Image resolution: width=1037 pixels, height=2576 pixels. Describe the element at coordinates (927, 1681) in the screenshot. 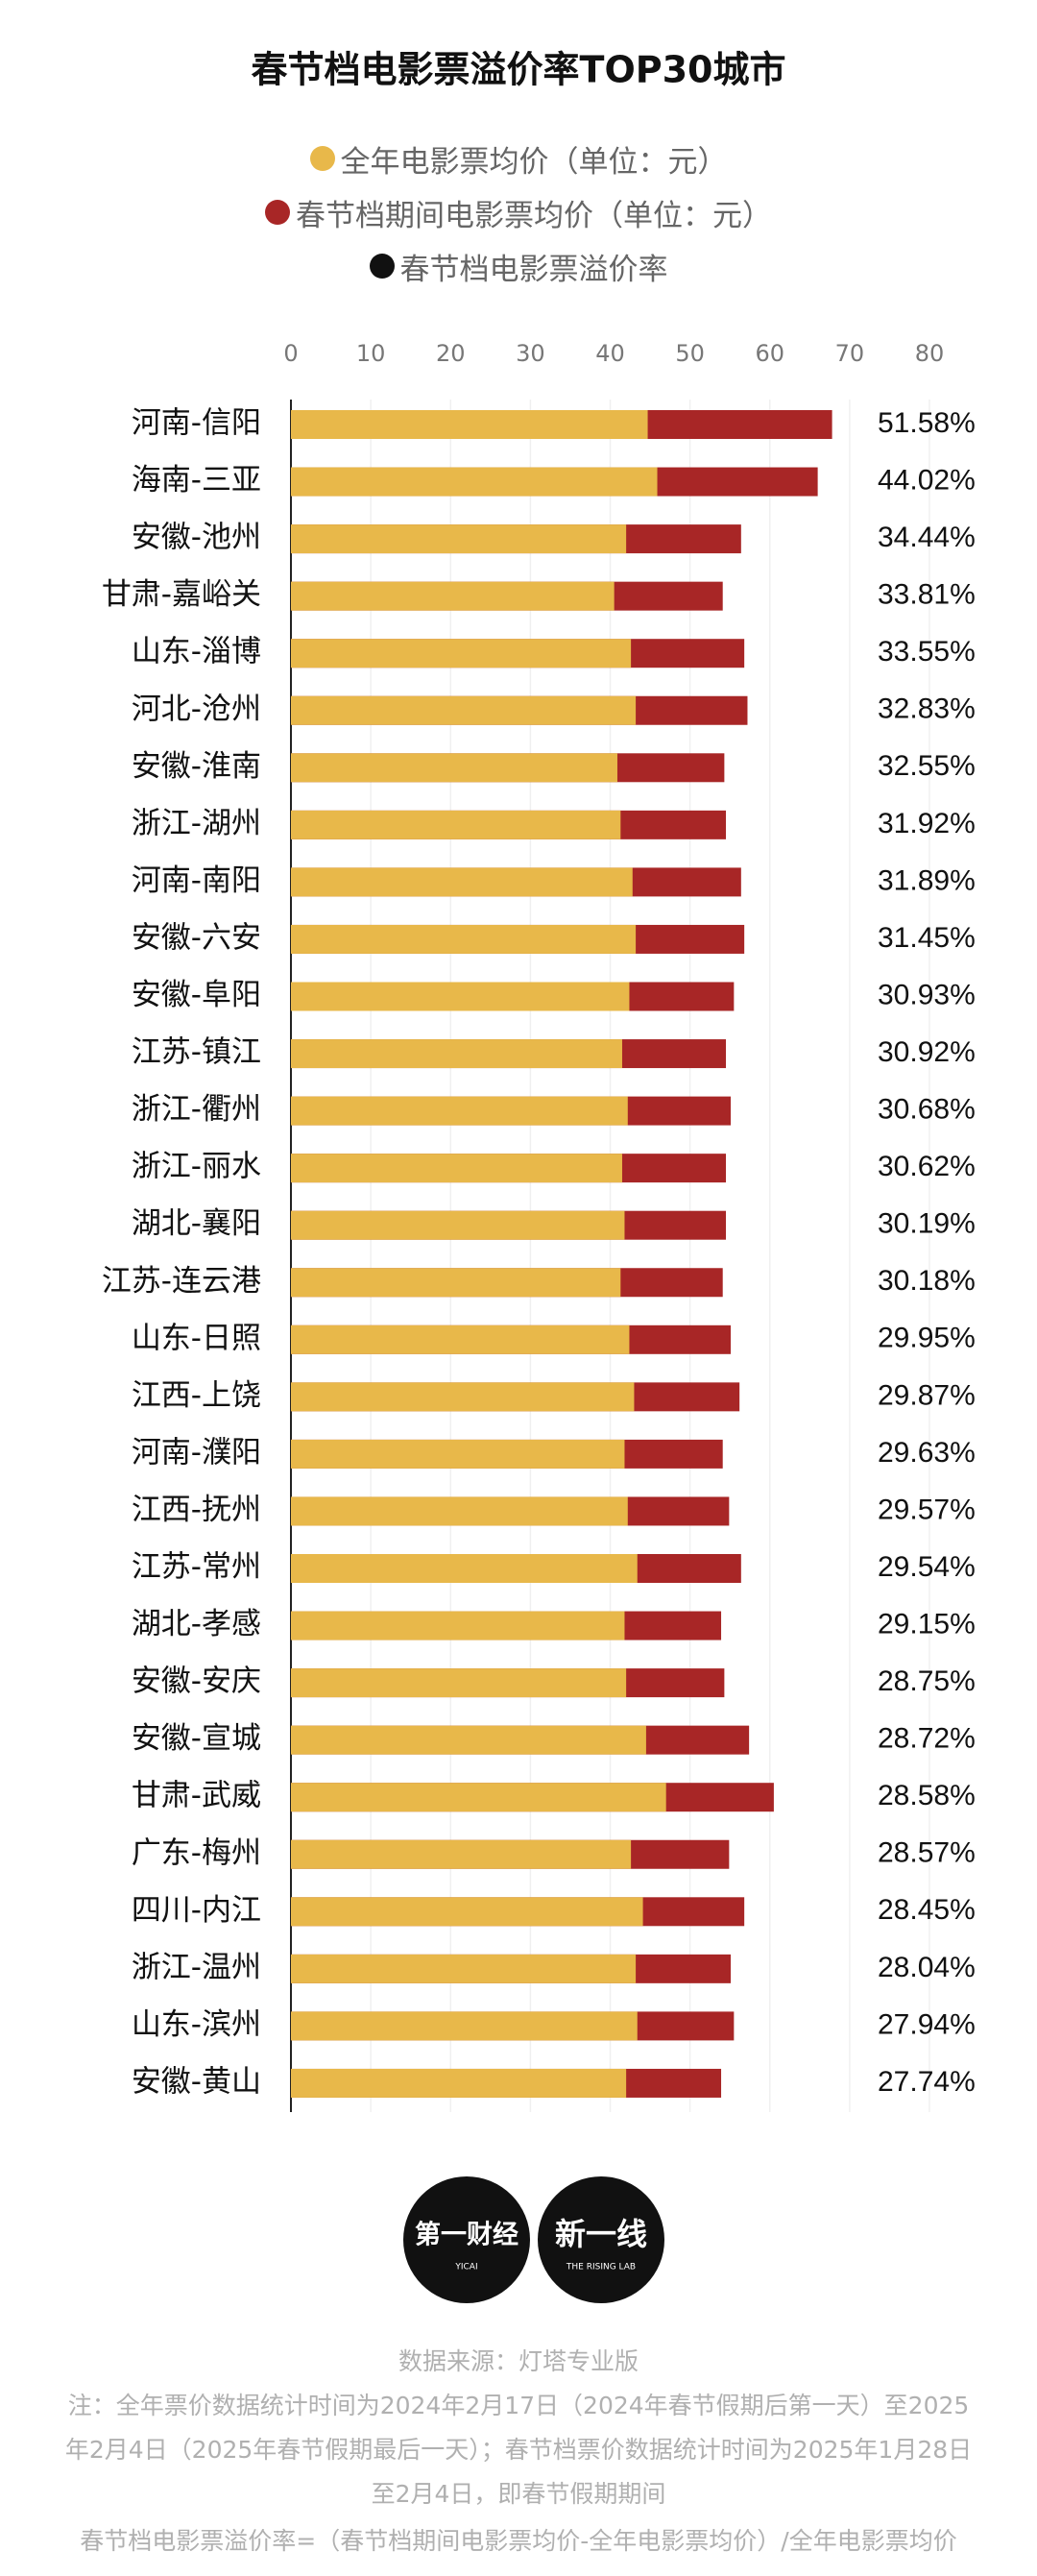

I see `rate-label: 28.75%` at that location.